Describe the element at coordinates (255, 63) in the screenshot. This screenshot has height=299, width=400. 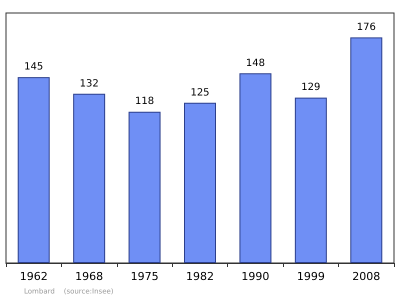
I see `data-label: 148` at that location.